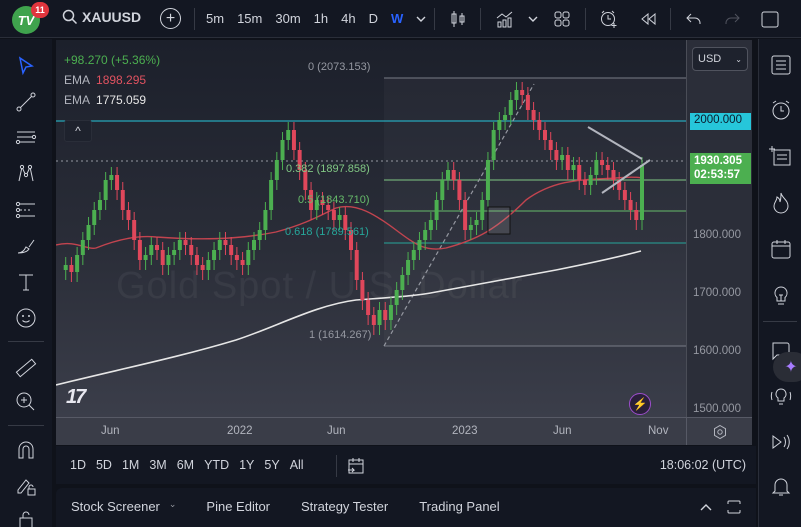 The width and height of the screenshot is (801, 527). What do you see at coordinates (373, 18) in the screenshot?
I see `interval-d: D` at bounding box center [373, 18].